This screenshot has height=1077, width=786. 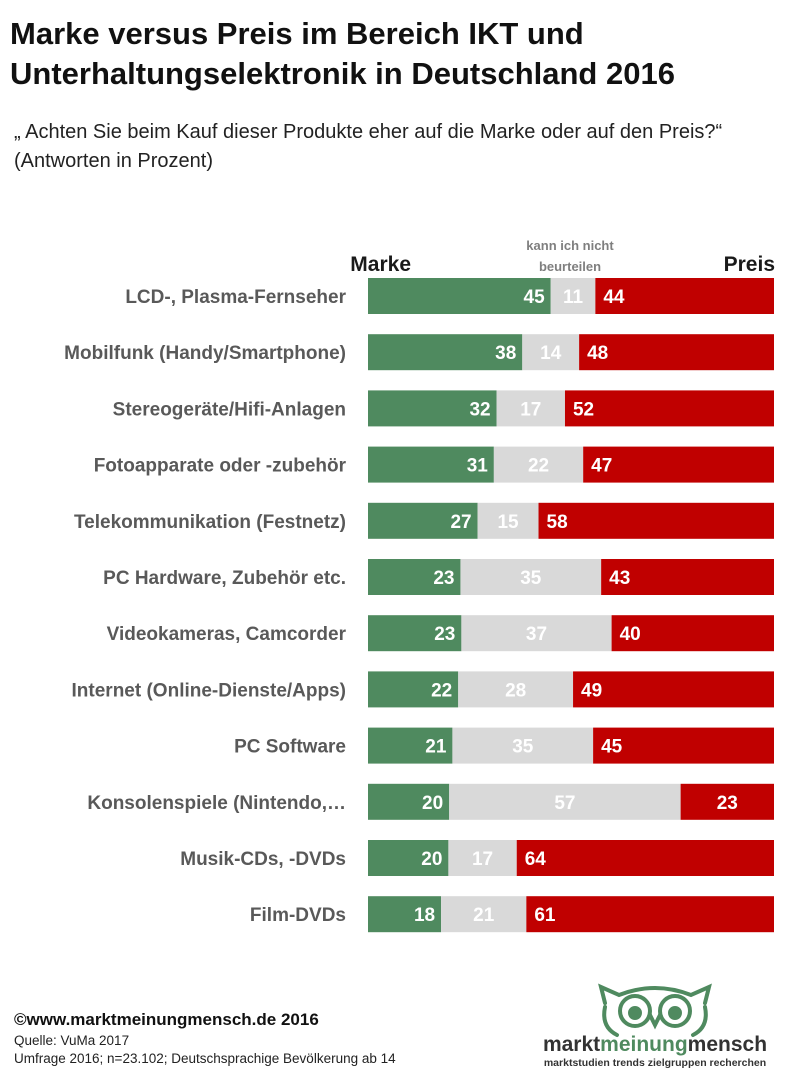 I want to click on data-label-marke: 32, so click(x=479, y=409).